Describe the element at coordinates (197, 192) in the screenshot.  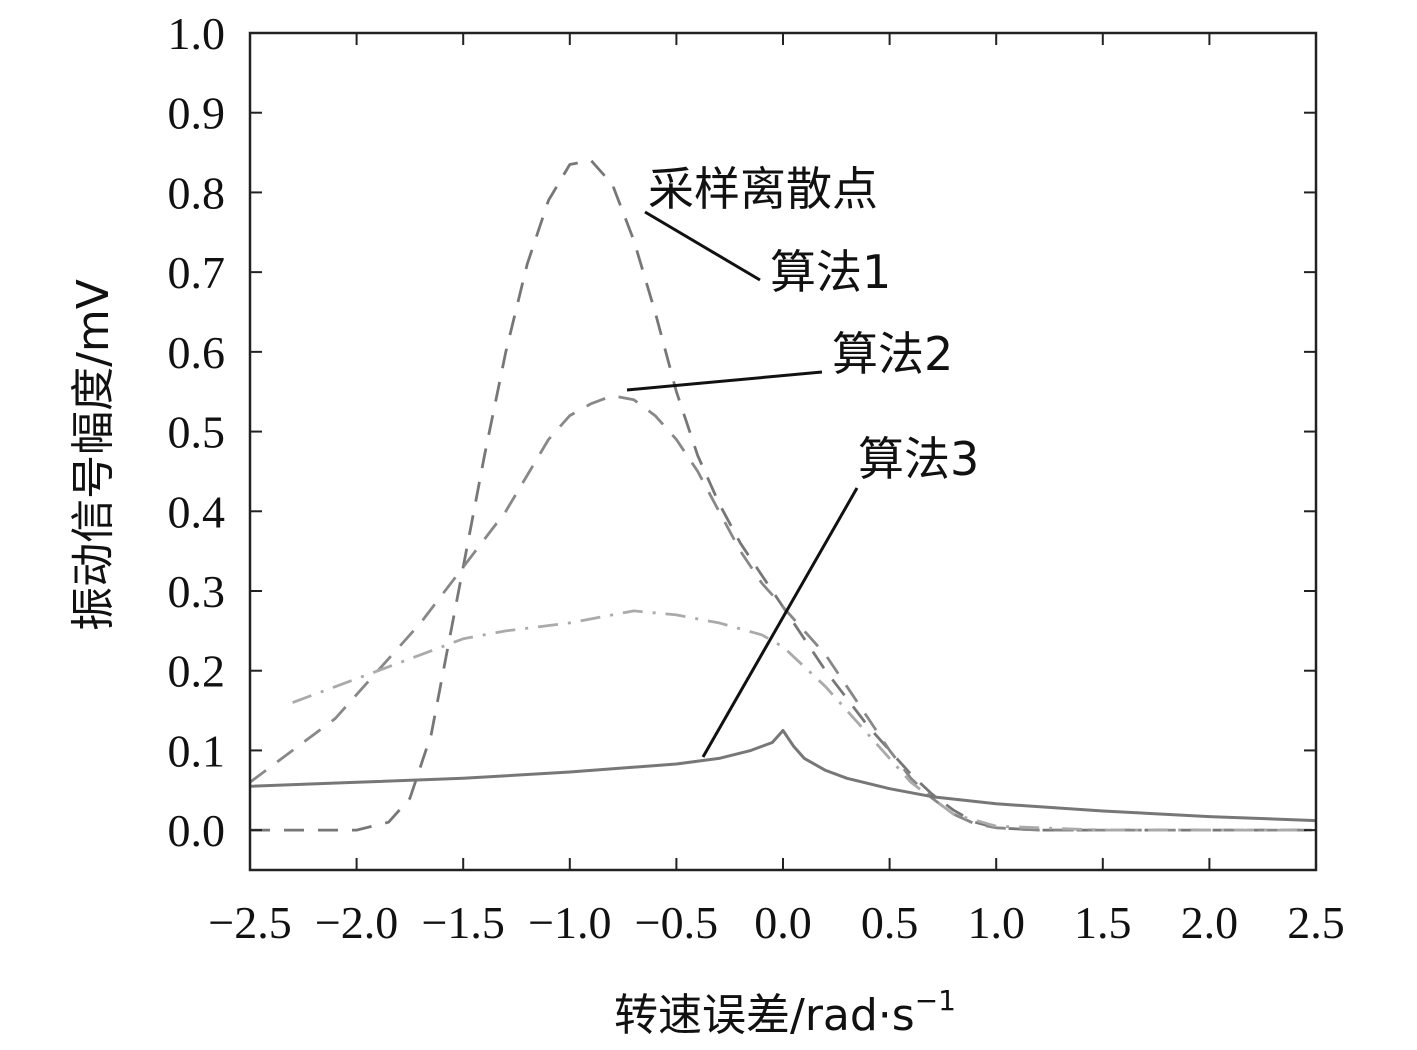
I see `y-tick-label: 0.8` at that location.